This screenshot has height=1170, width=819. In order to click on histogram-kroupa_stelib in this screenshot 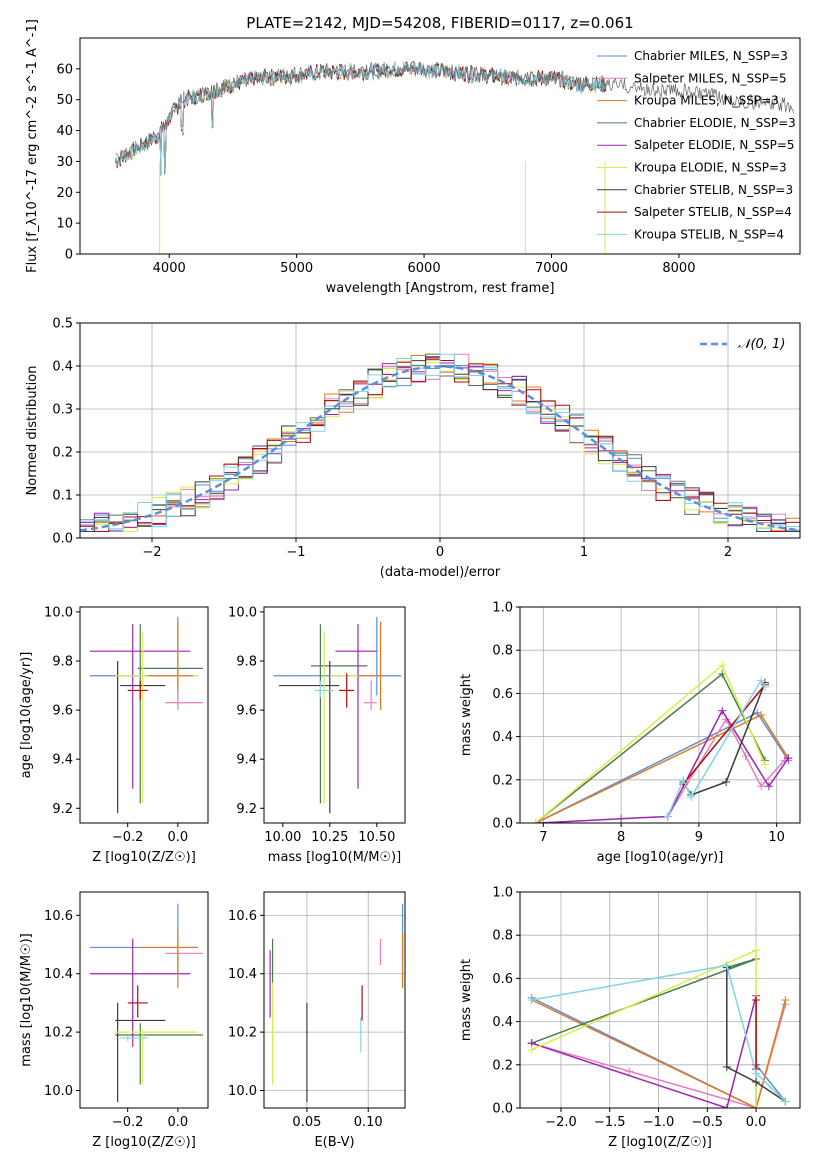, I will do `click(440, 441)`.